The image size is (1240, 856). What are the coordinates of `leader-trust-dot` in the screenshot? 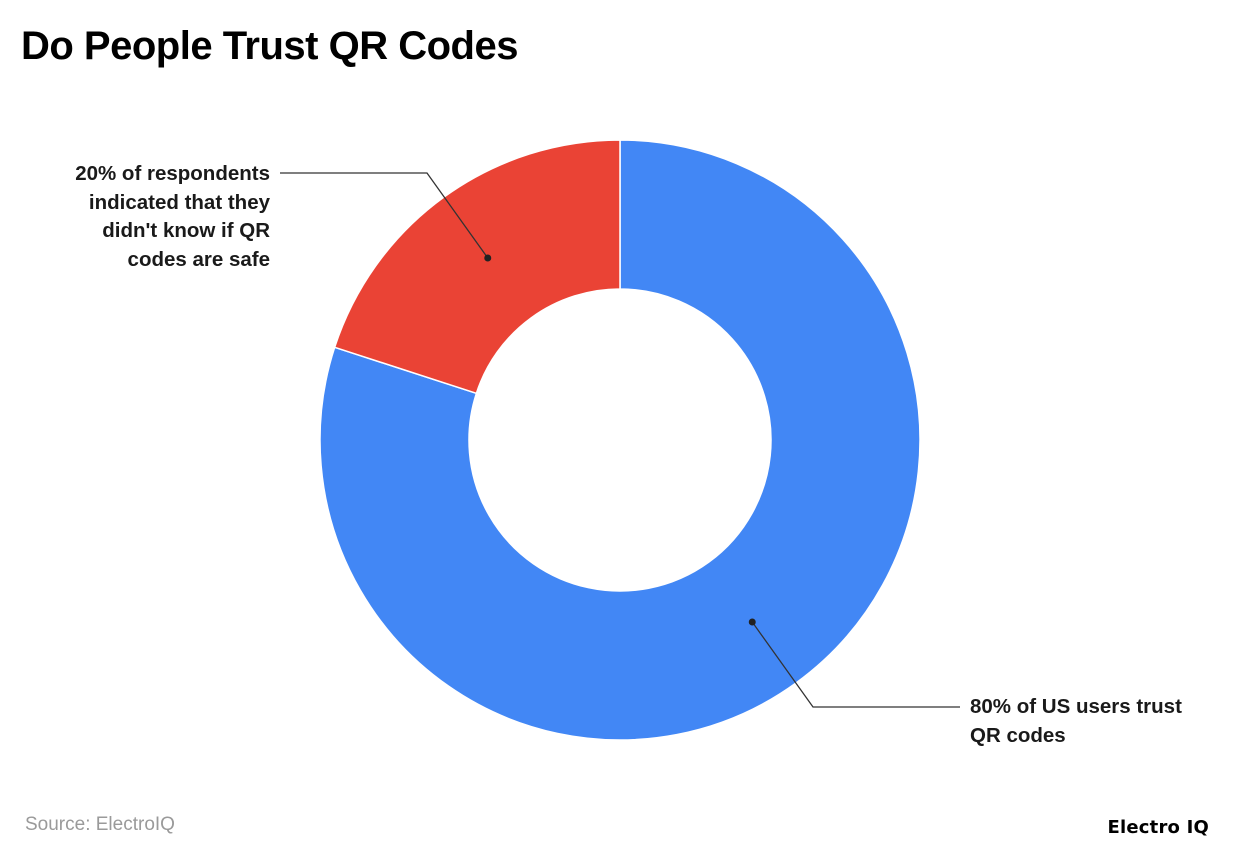 It's located at (752, 622).